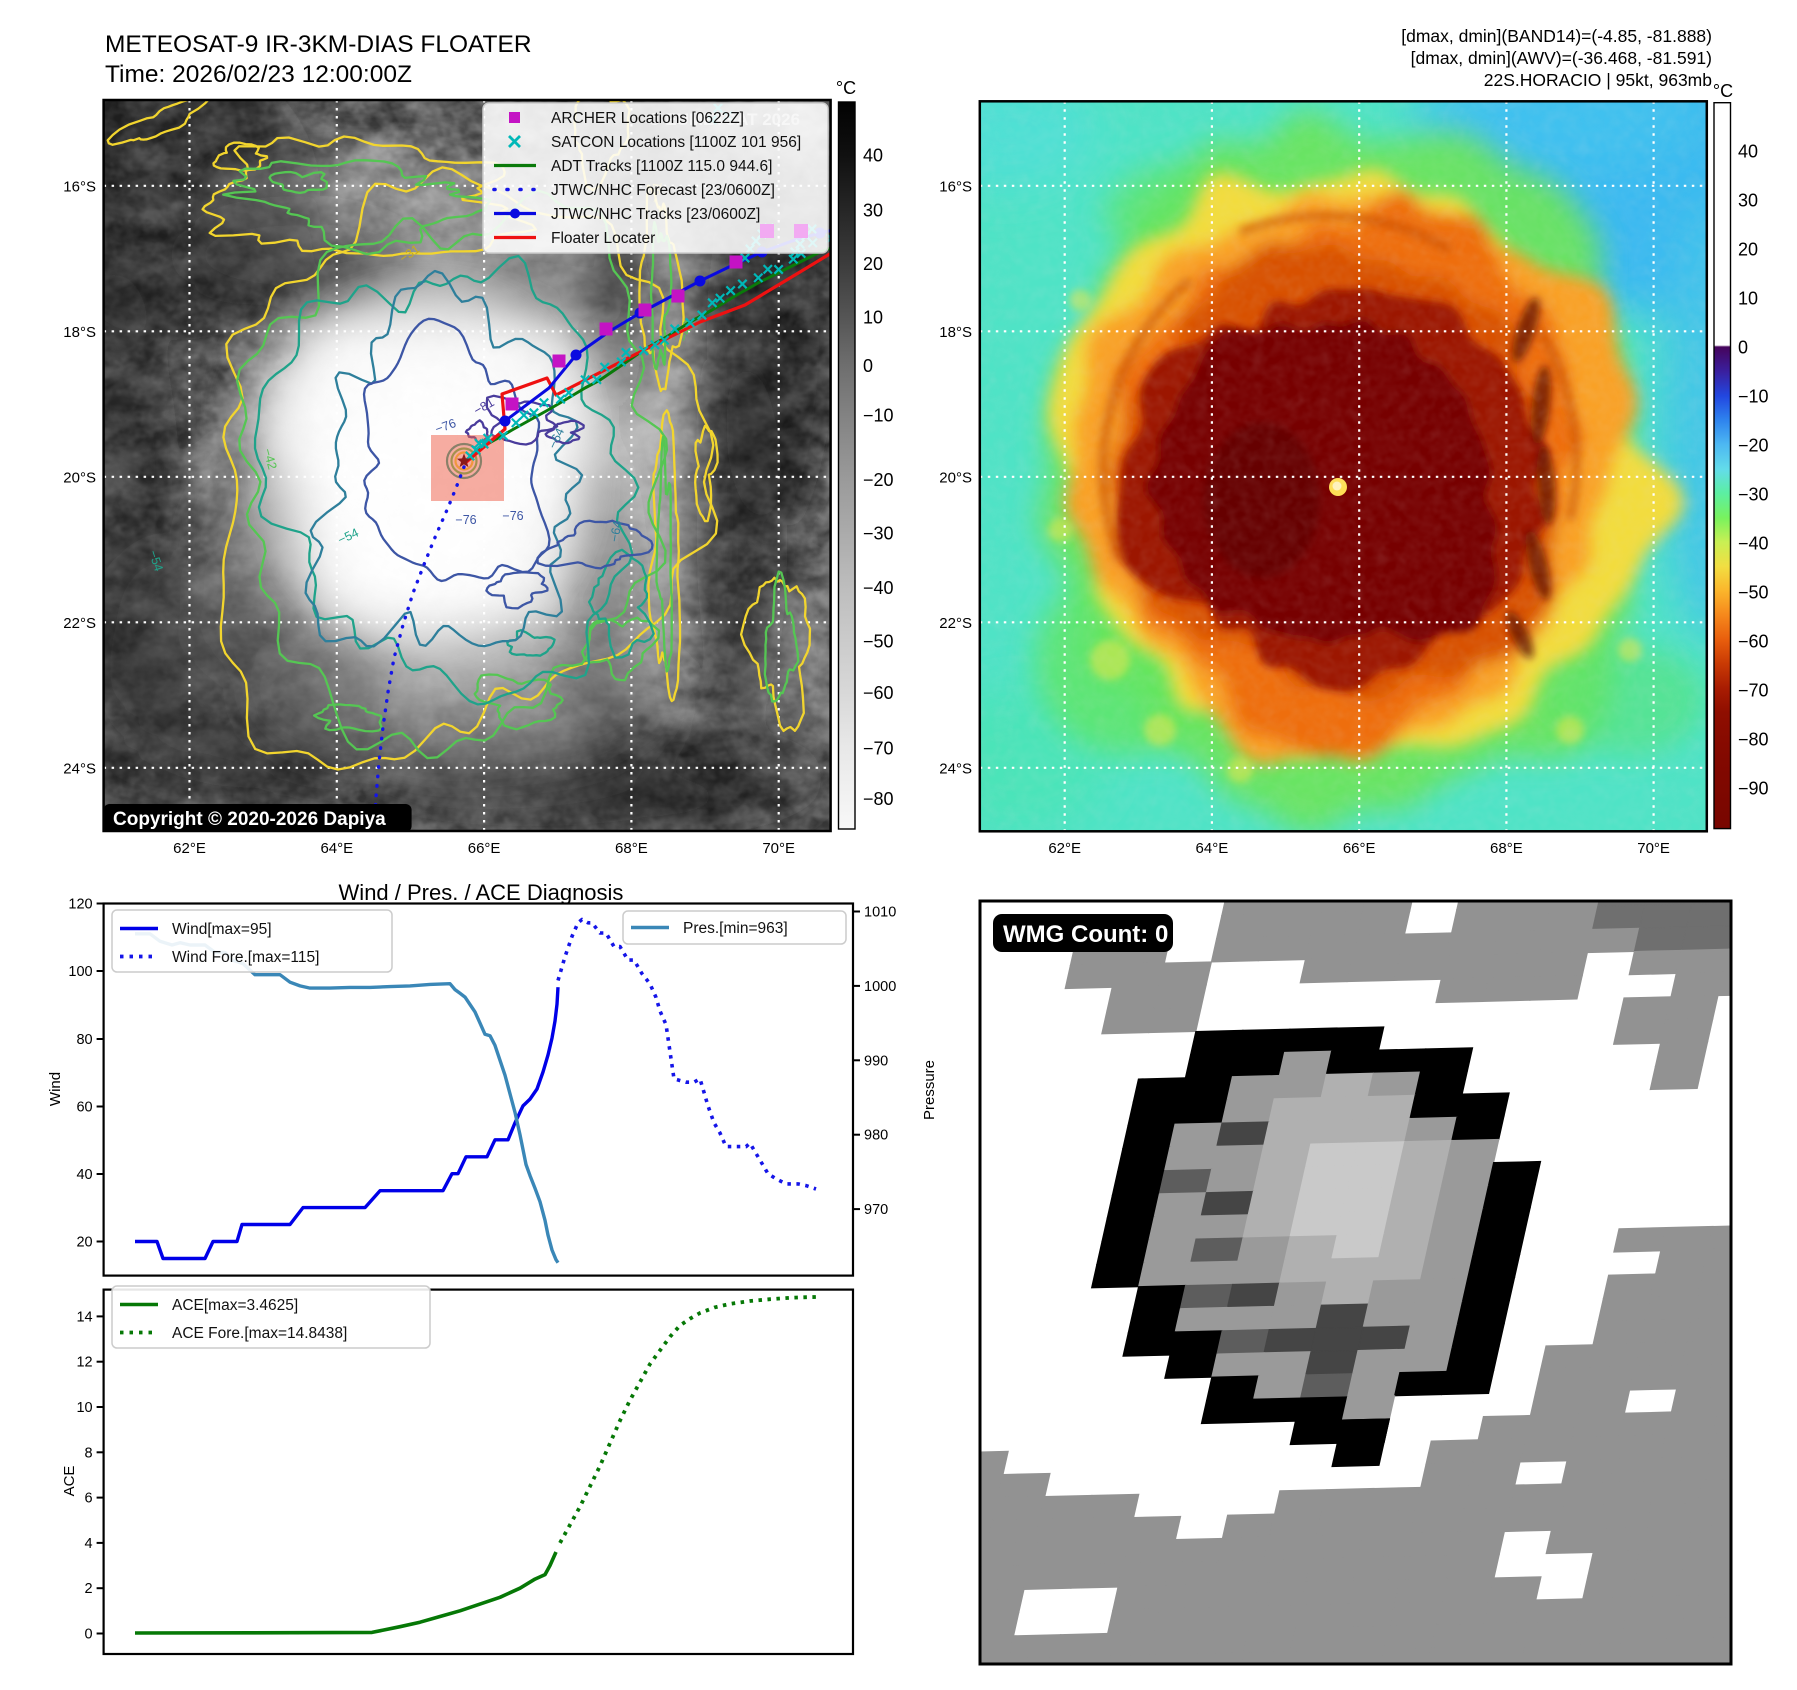 The width and height of the screenshot is (1797, 1690). I want to click on svg-text: 60, so click(84, 1108).